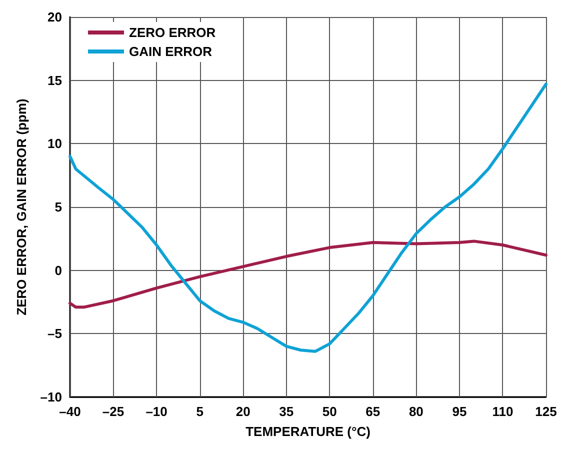 Image resolution: width=561 pixels, height=452 pixels. I want to click on x-tick-label: 20, so click(243, 411).